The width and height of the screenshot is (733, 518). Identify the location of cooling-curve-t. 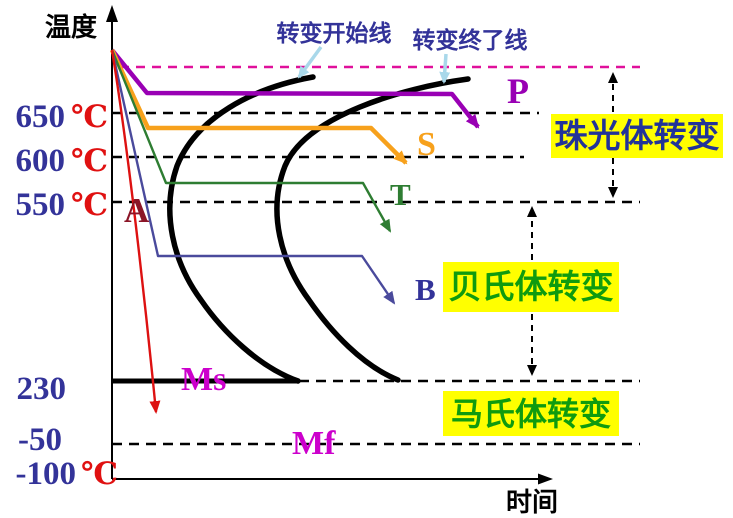
(251, 141).